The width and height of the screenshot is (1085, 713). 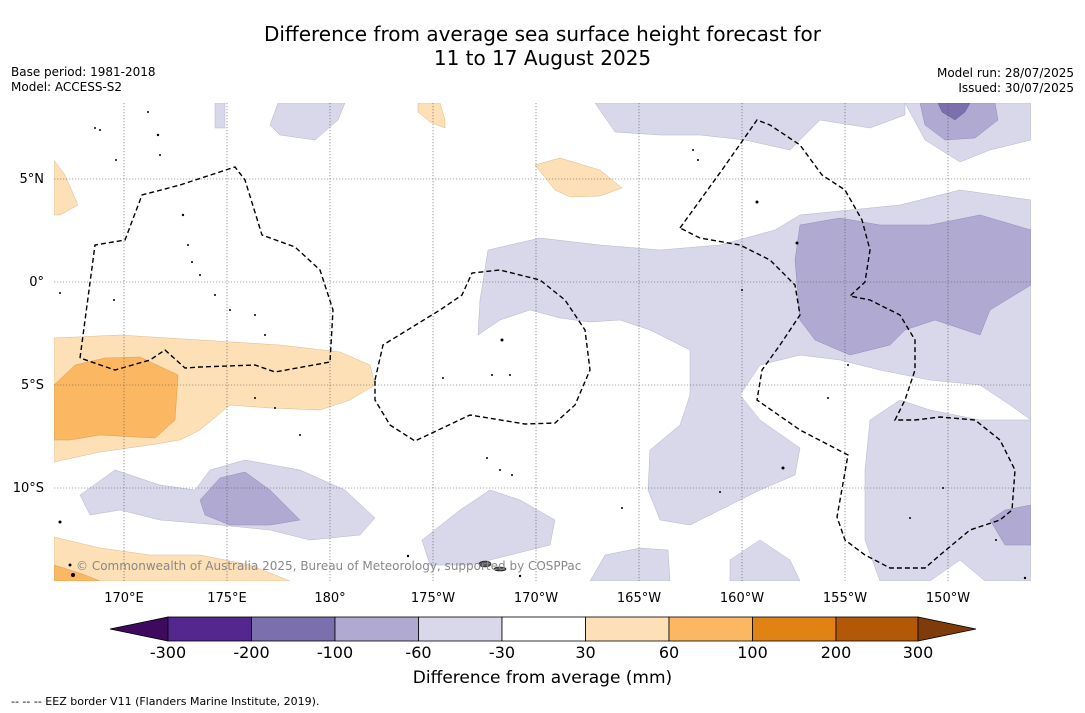 What do you see at coordinates (1005, 73) in the screenshot?
I see `model-run: Model run: 28/07/2025` at bounding box center [1005, 73].